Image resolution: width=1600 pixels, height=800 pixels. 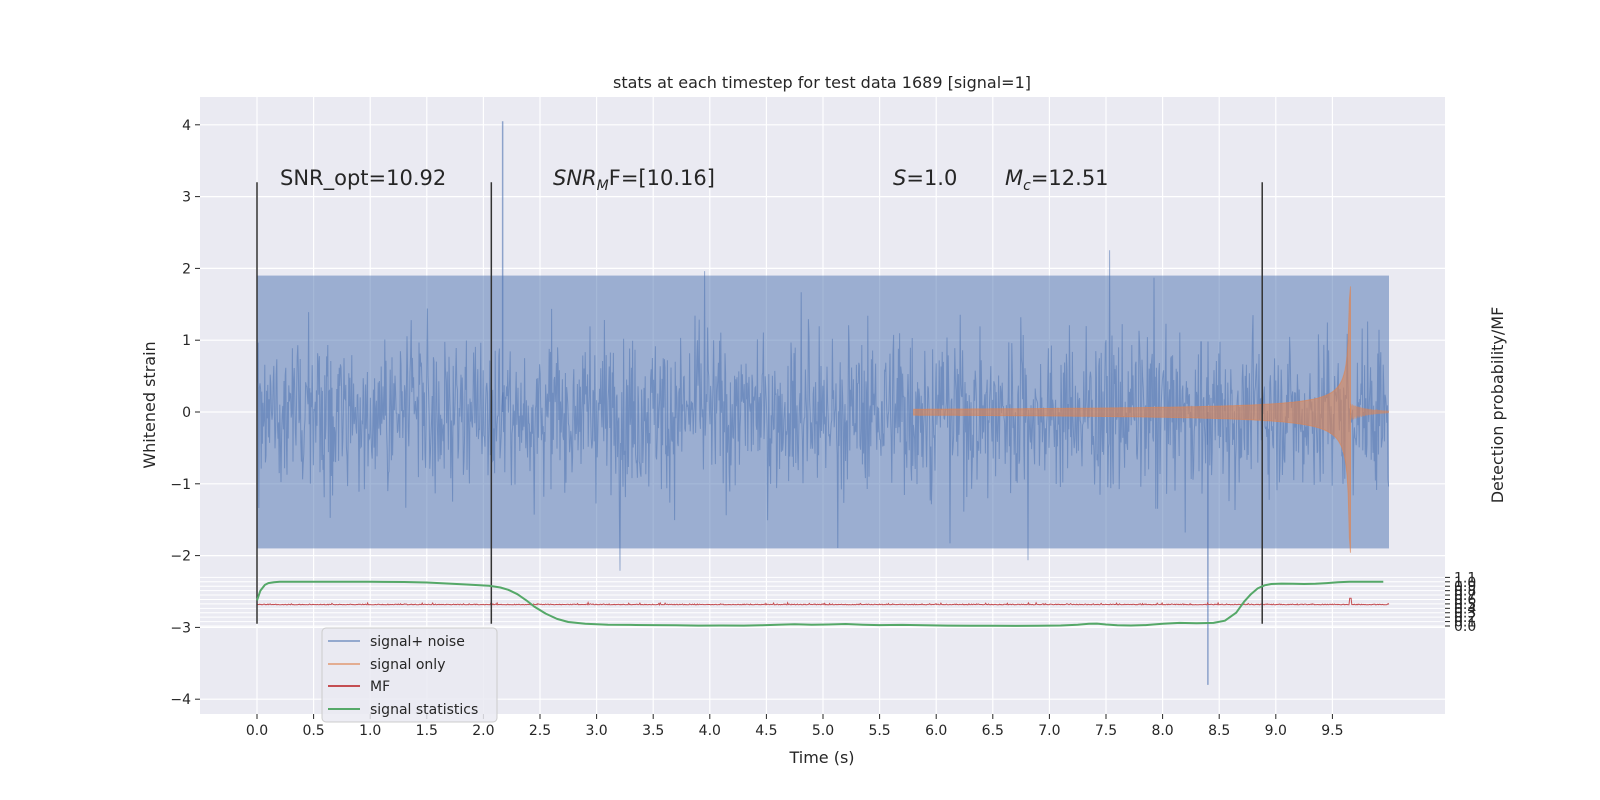 I want to click on y-right-tick-label: 0.6, so click(x=1465, y=600).